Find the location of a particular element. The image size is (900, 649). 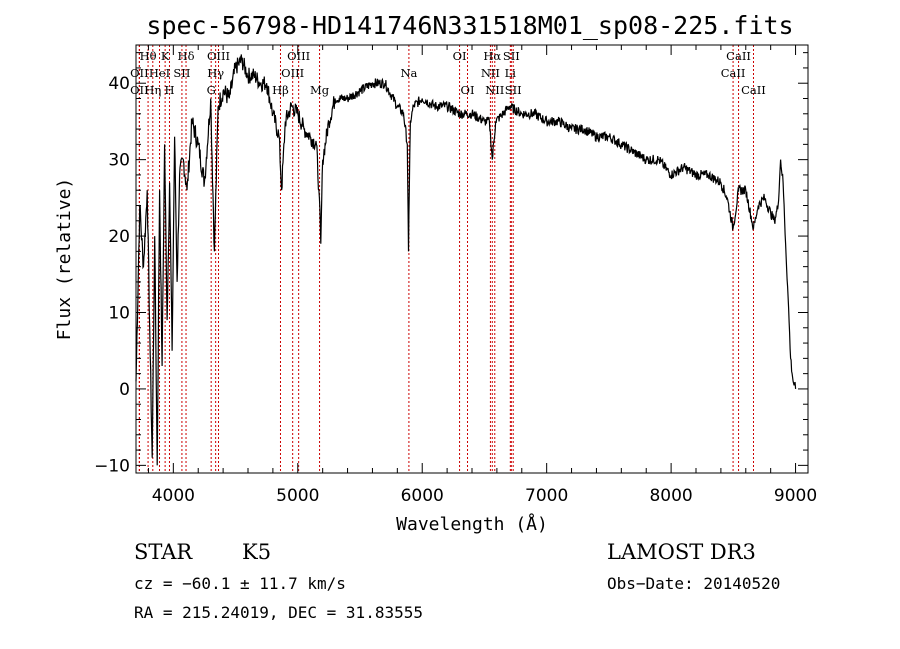

line-marker-label: Li is located at coordinates (511, 73).